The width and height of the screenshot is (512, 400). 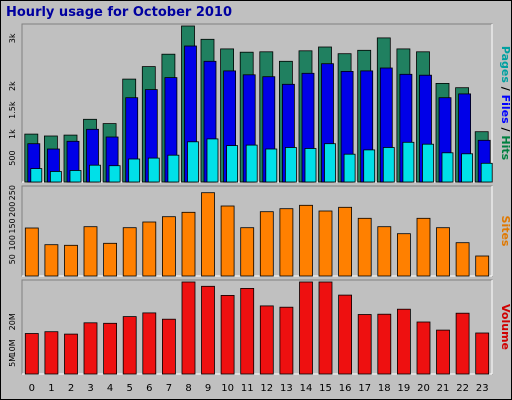 I want to click on side-label-part: Sites, so click(x=505, y=231).